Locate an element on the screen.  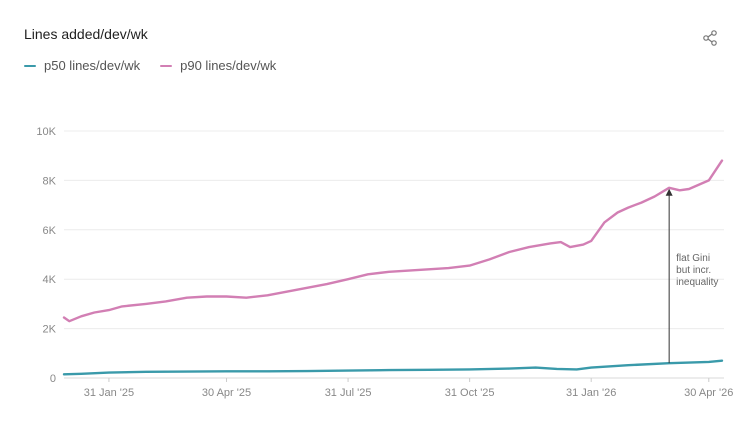
legend-swatch-p90 is located at coordinates (166, 65).